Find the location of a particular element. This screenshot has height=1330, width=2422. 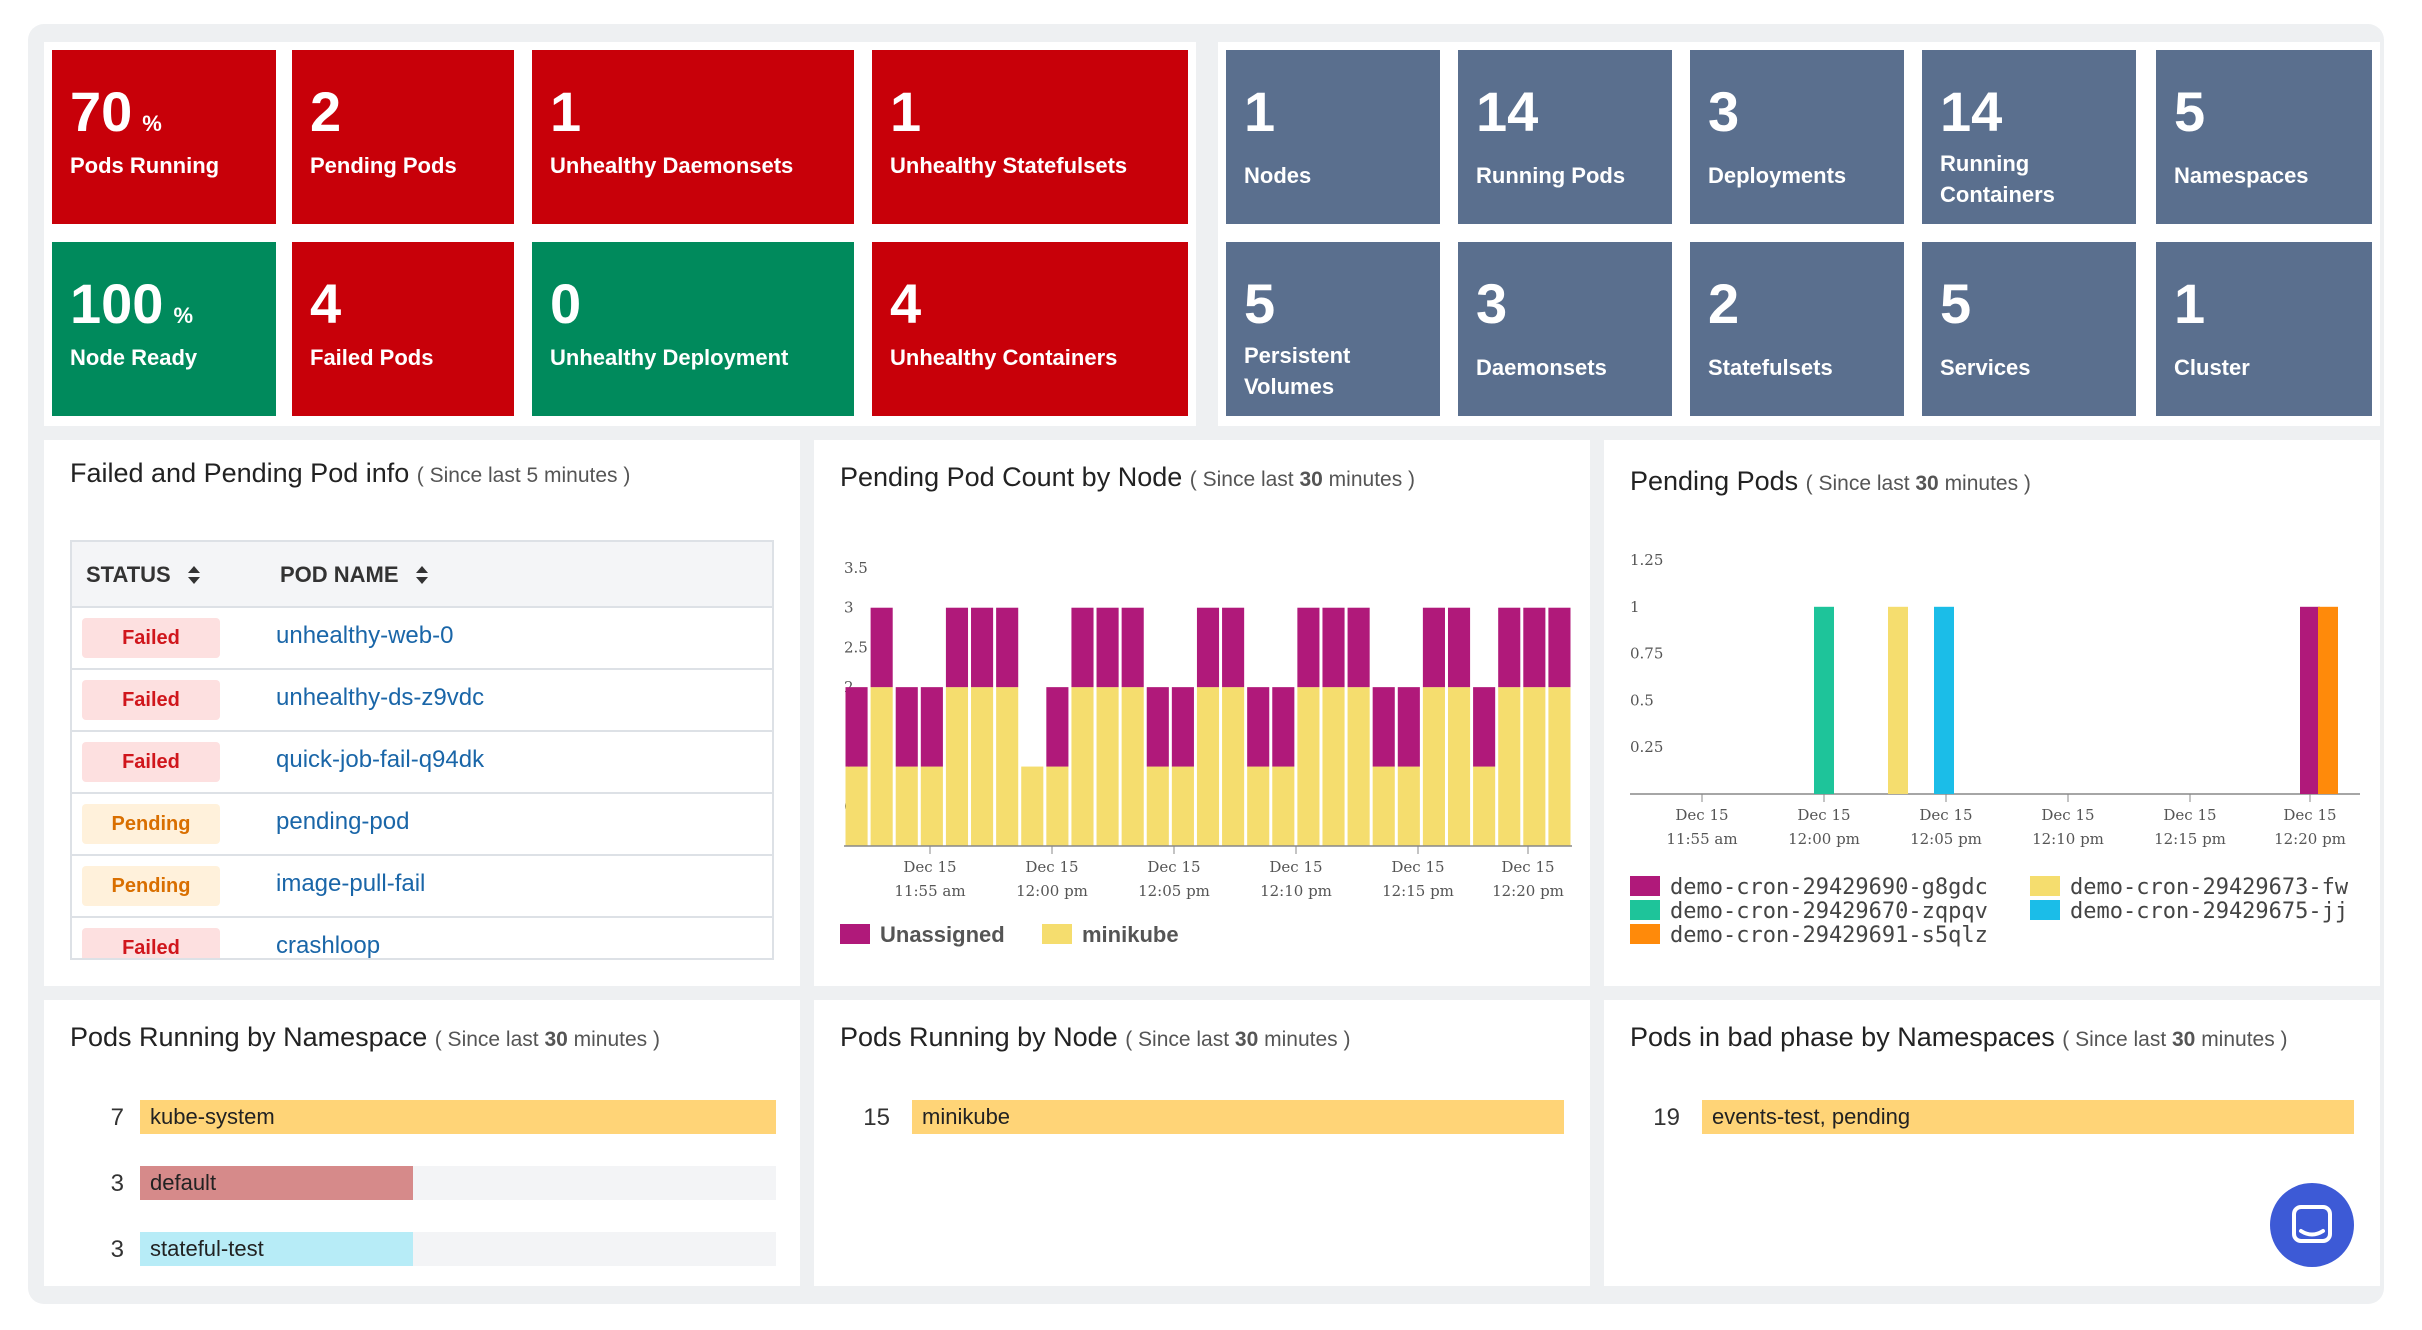

pod-name-link: quick-job-fail-q94dk is located at coordinates (380, 759).